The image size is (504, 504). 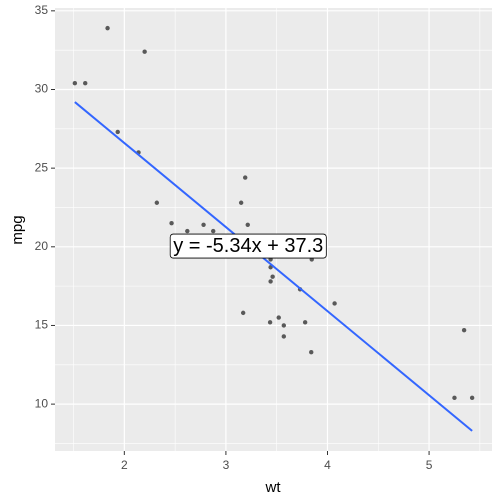 I want to click on annotation: y = -5.34x + 37.3, so click(x=248, y=246).